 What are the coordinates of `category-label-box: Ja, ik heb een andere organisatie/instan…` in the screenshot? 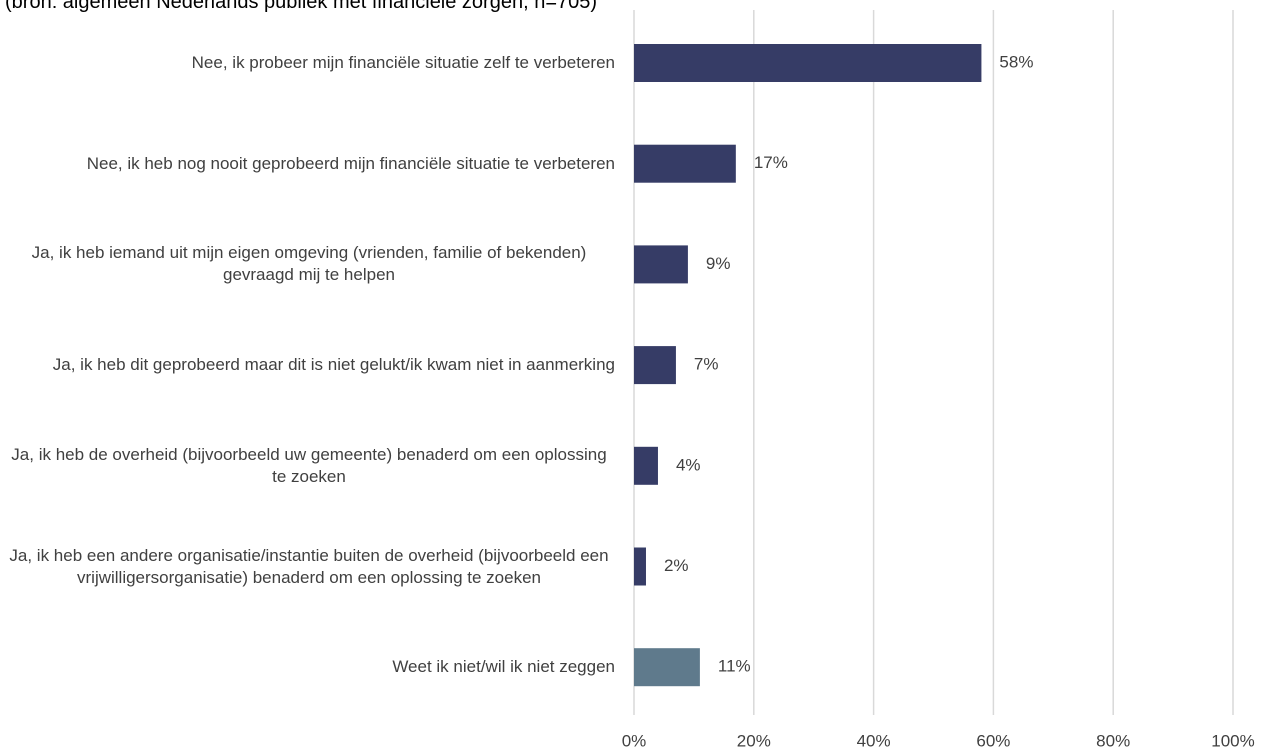 It's located at (309, 567).